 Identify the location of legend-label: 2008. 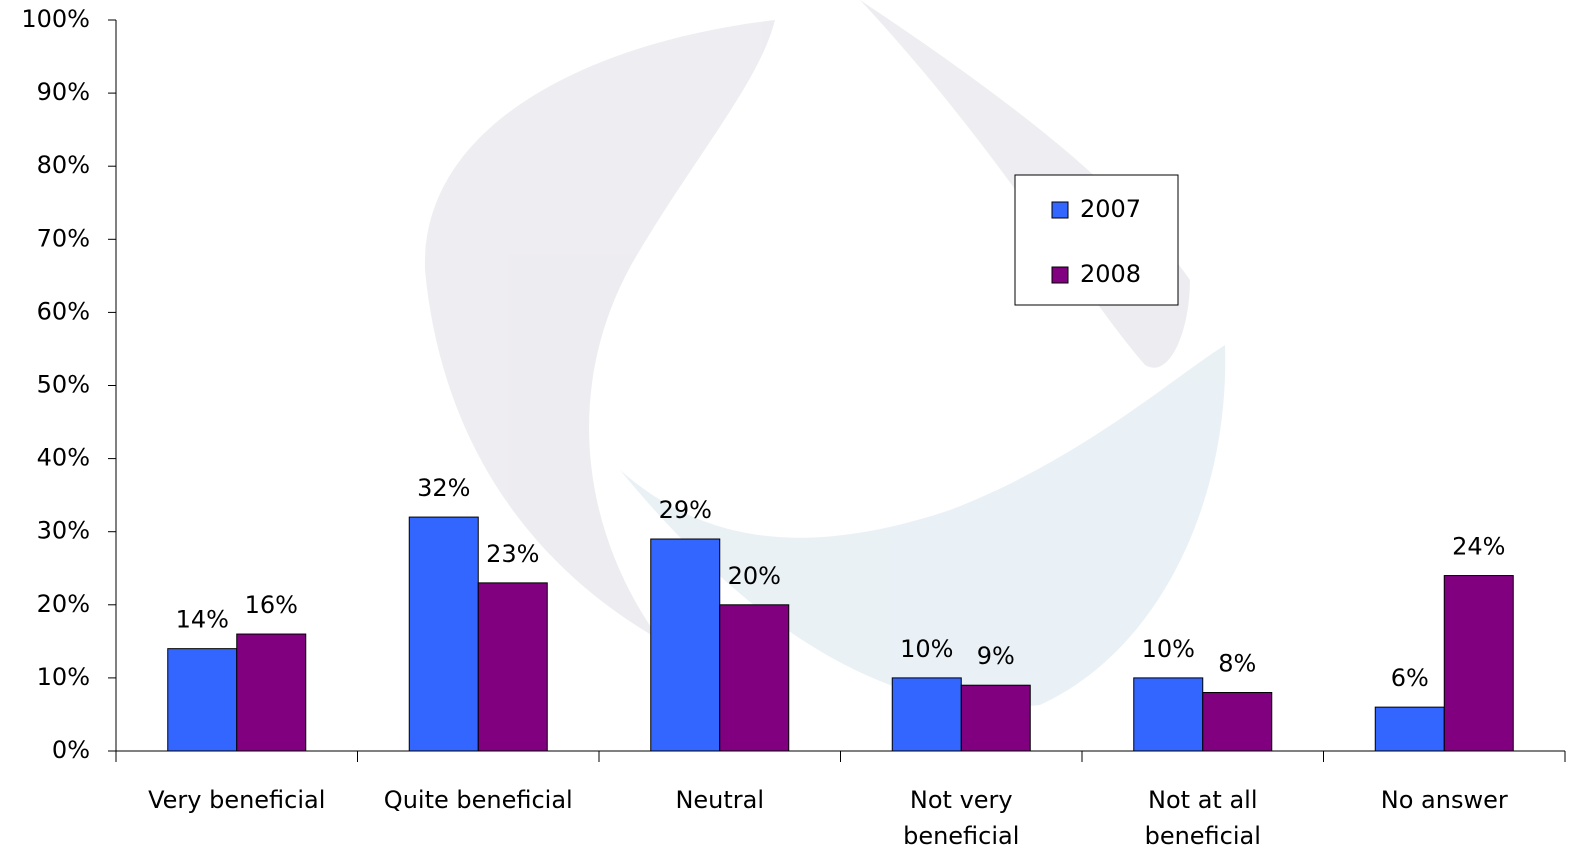
(1110, 274).